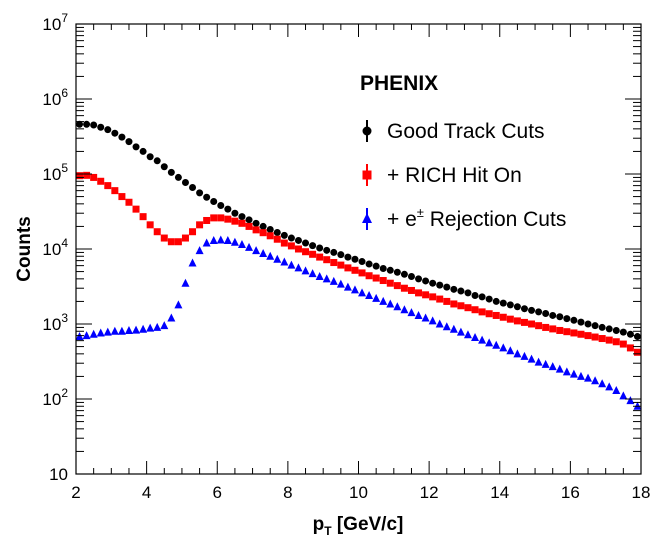  What do you see at coordinates (64, 93) in the screenshot?
I see `y-tick-label-exponent: 6` at bounding box center [64, 93].